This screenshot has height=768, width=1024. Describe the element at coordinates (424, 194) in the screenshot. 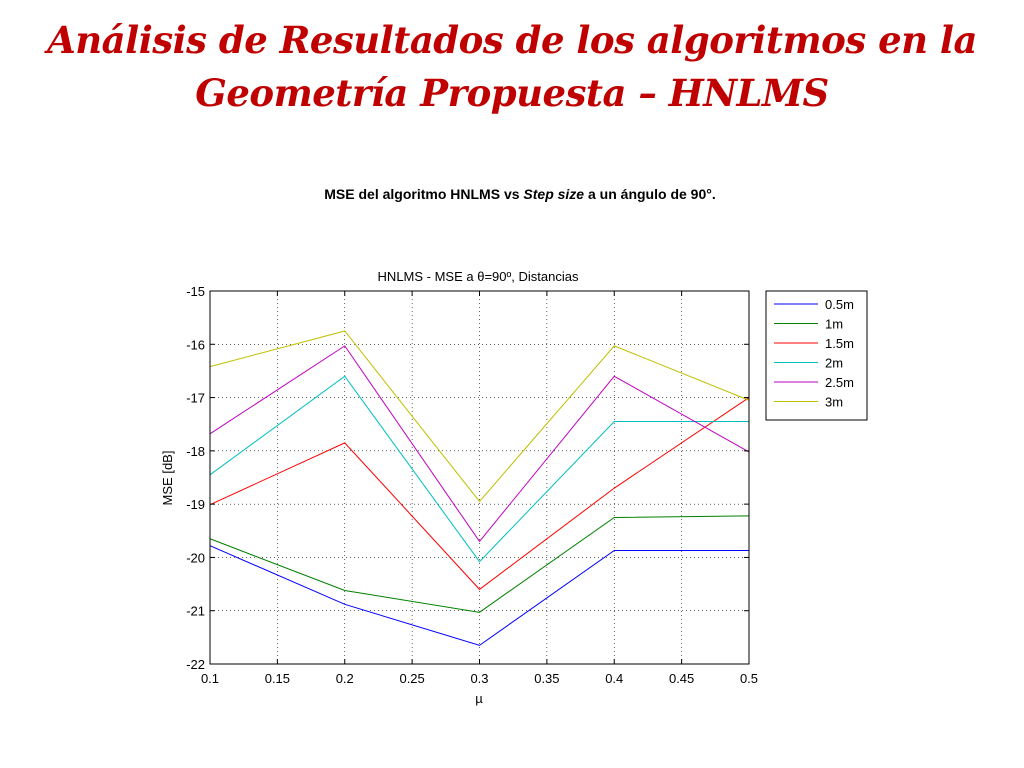

I see `caption-text-1: MSE del algoritmo HNLMS vs` at that location.